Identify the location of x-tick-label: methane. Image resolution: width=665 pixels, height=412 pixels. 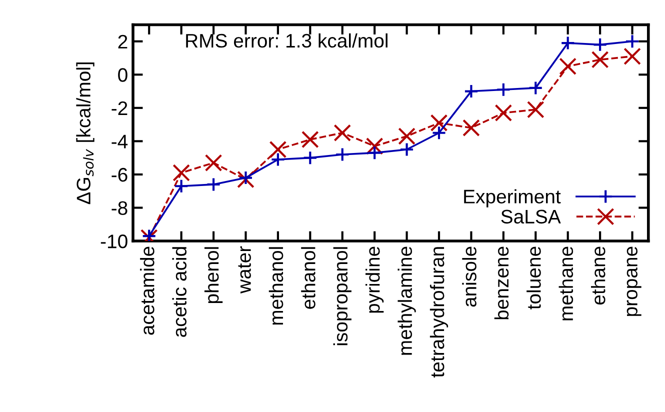
(566, 283).